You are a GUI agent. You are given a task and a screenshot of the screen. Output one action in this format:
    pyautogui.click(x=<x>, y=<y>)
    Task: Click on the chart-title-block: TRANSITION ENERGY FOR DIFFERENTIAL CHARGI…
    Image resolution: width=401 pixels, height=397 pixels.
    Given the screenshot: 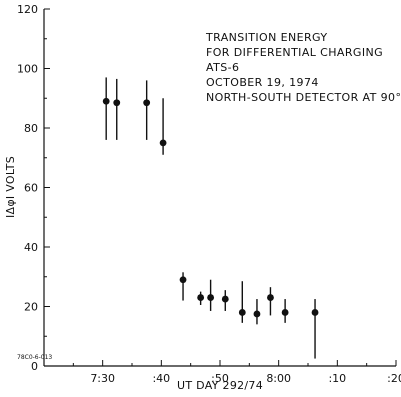 What is the action you would take?
    pyautogui.click(x=303, y=67)
    